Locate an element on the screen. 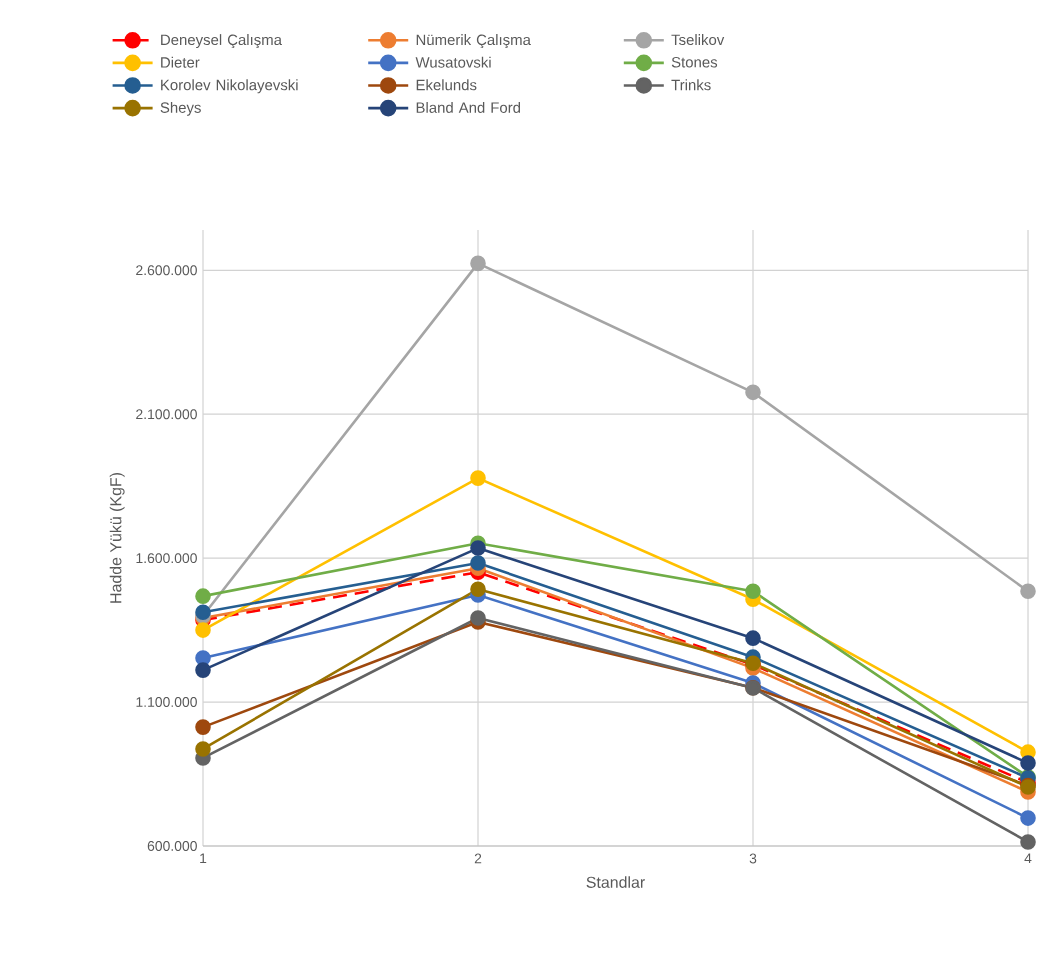 The image size is (1055, 963). legend-label: Trinks is located at coordinates (691, 85).